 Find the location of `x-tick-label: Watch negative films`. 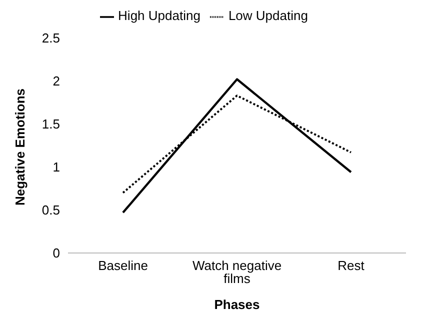

x-tick-label: Watch negative films is located at coordinates (237, 272).